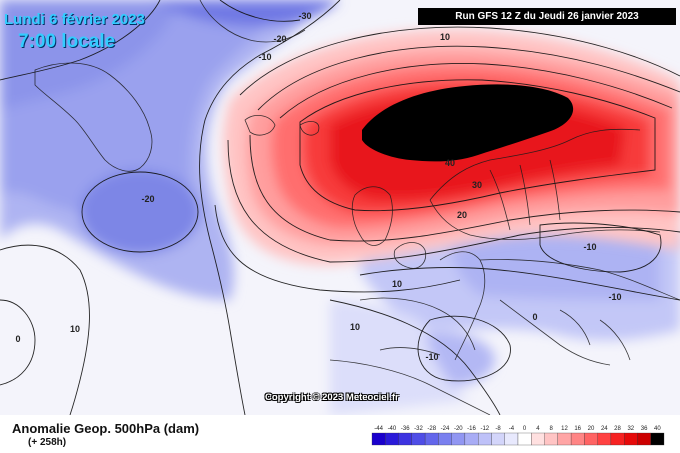 The width and height of the screenshot is (680, 453). I want to click on forecast-time: 7:00 locale, so click(67, 41).